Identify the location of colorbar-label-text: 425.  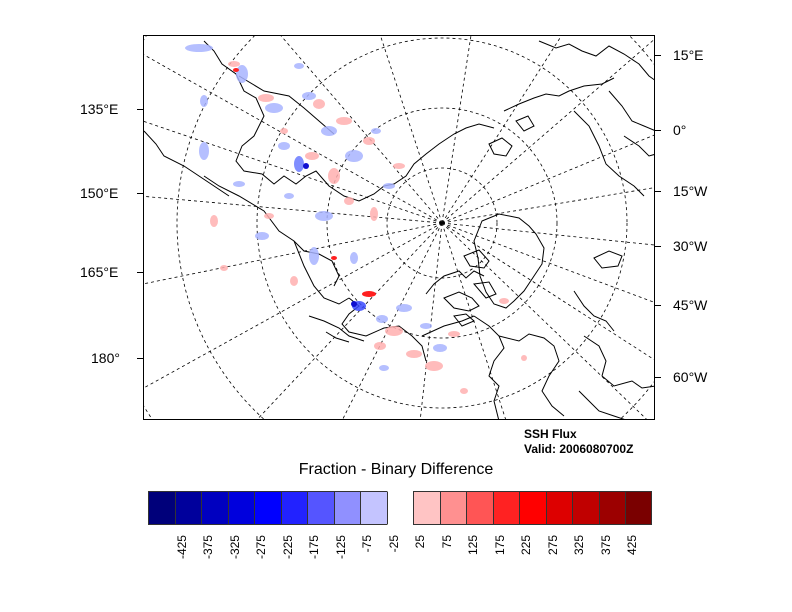
(632, 545).